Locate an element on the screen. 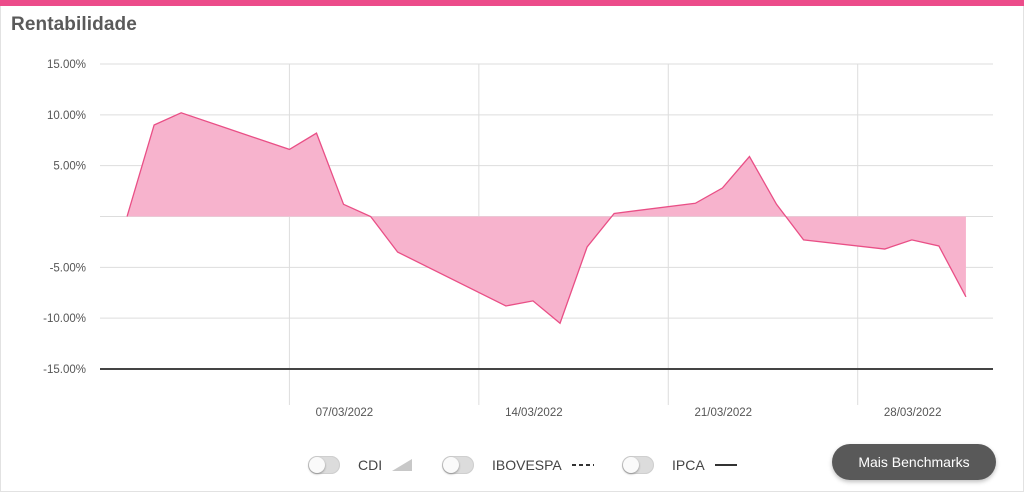 Image resolution: width=1024 pixels, height=493 pixels. more-benchmarks-button: Mais Benchmarks is located at coordinates (914, 462).